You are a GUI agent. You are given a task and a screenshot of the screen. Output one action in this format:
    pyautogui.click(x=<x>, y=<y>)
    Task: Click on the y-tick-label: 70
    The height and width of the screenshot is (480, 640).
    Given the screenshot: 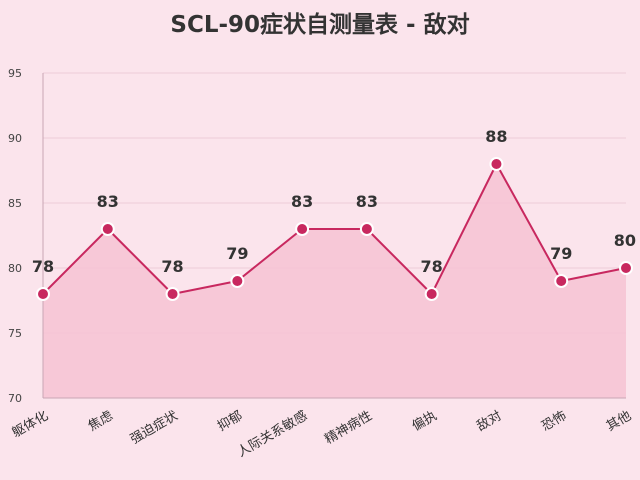 What is the action you would take?
    pyautogui.click(x=15, y=398)
    